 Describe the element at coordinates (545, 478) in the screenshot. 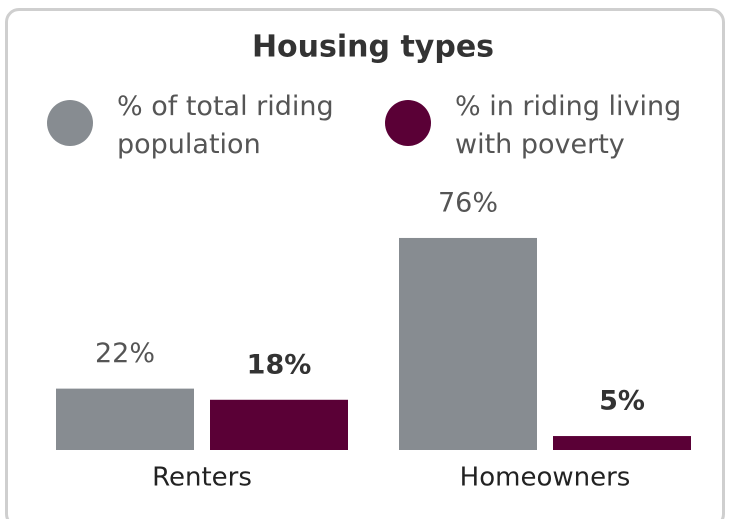

I see `x-tick-label: Homeowners` at that location.